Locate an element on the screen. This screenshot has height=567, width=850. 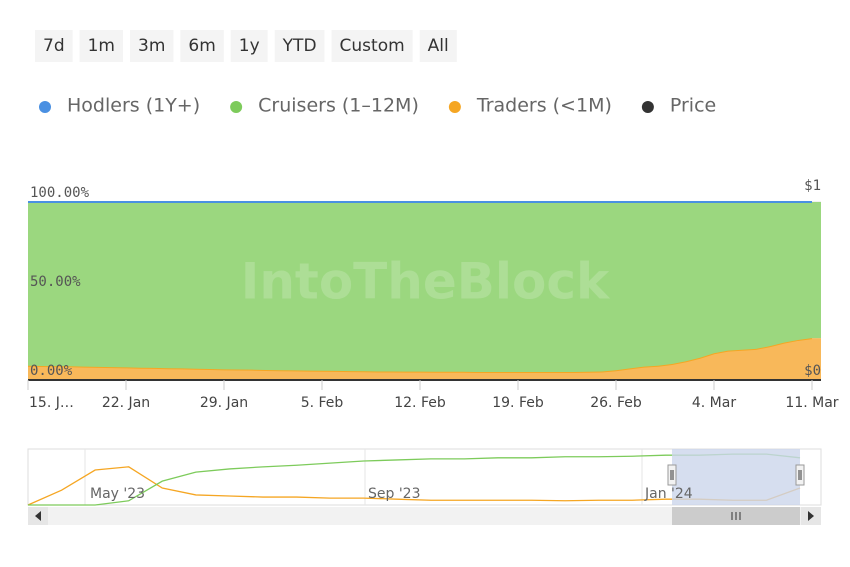
navigator-label: Jan '24 is located at coordinates (668, 494).